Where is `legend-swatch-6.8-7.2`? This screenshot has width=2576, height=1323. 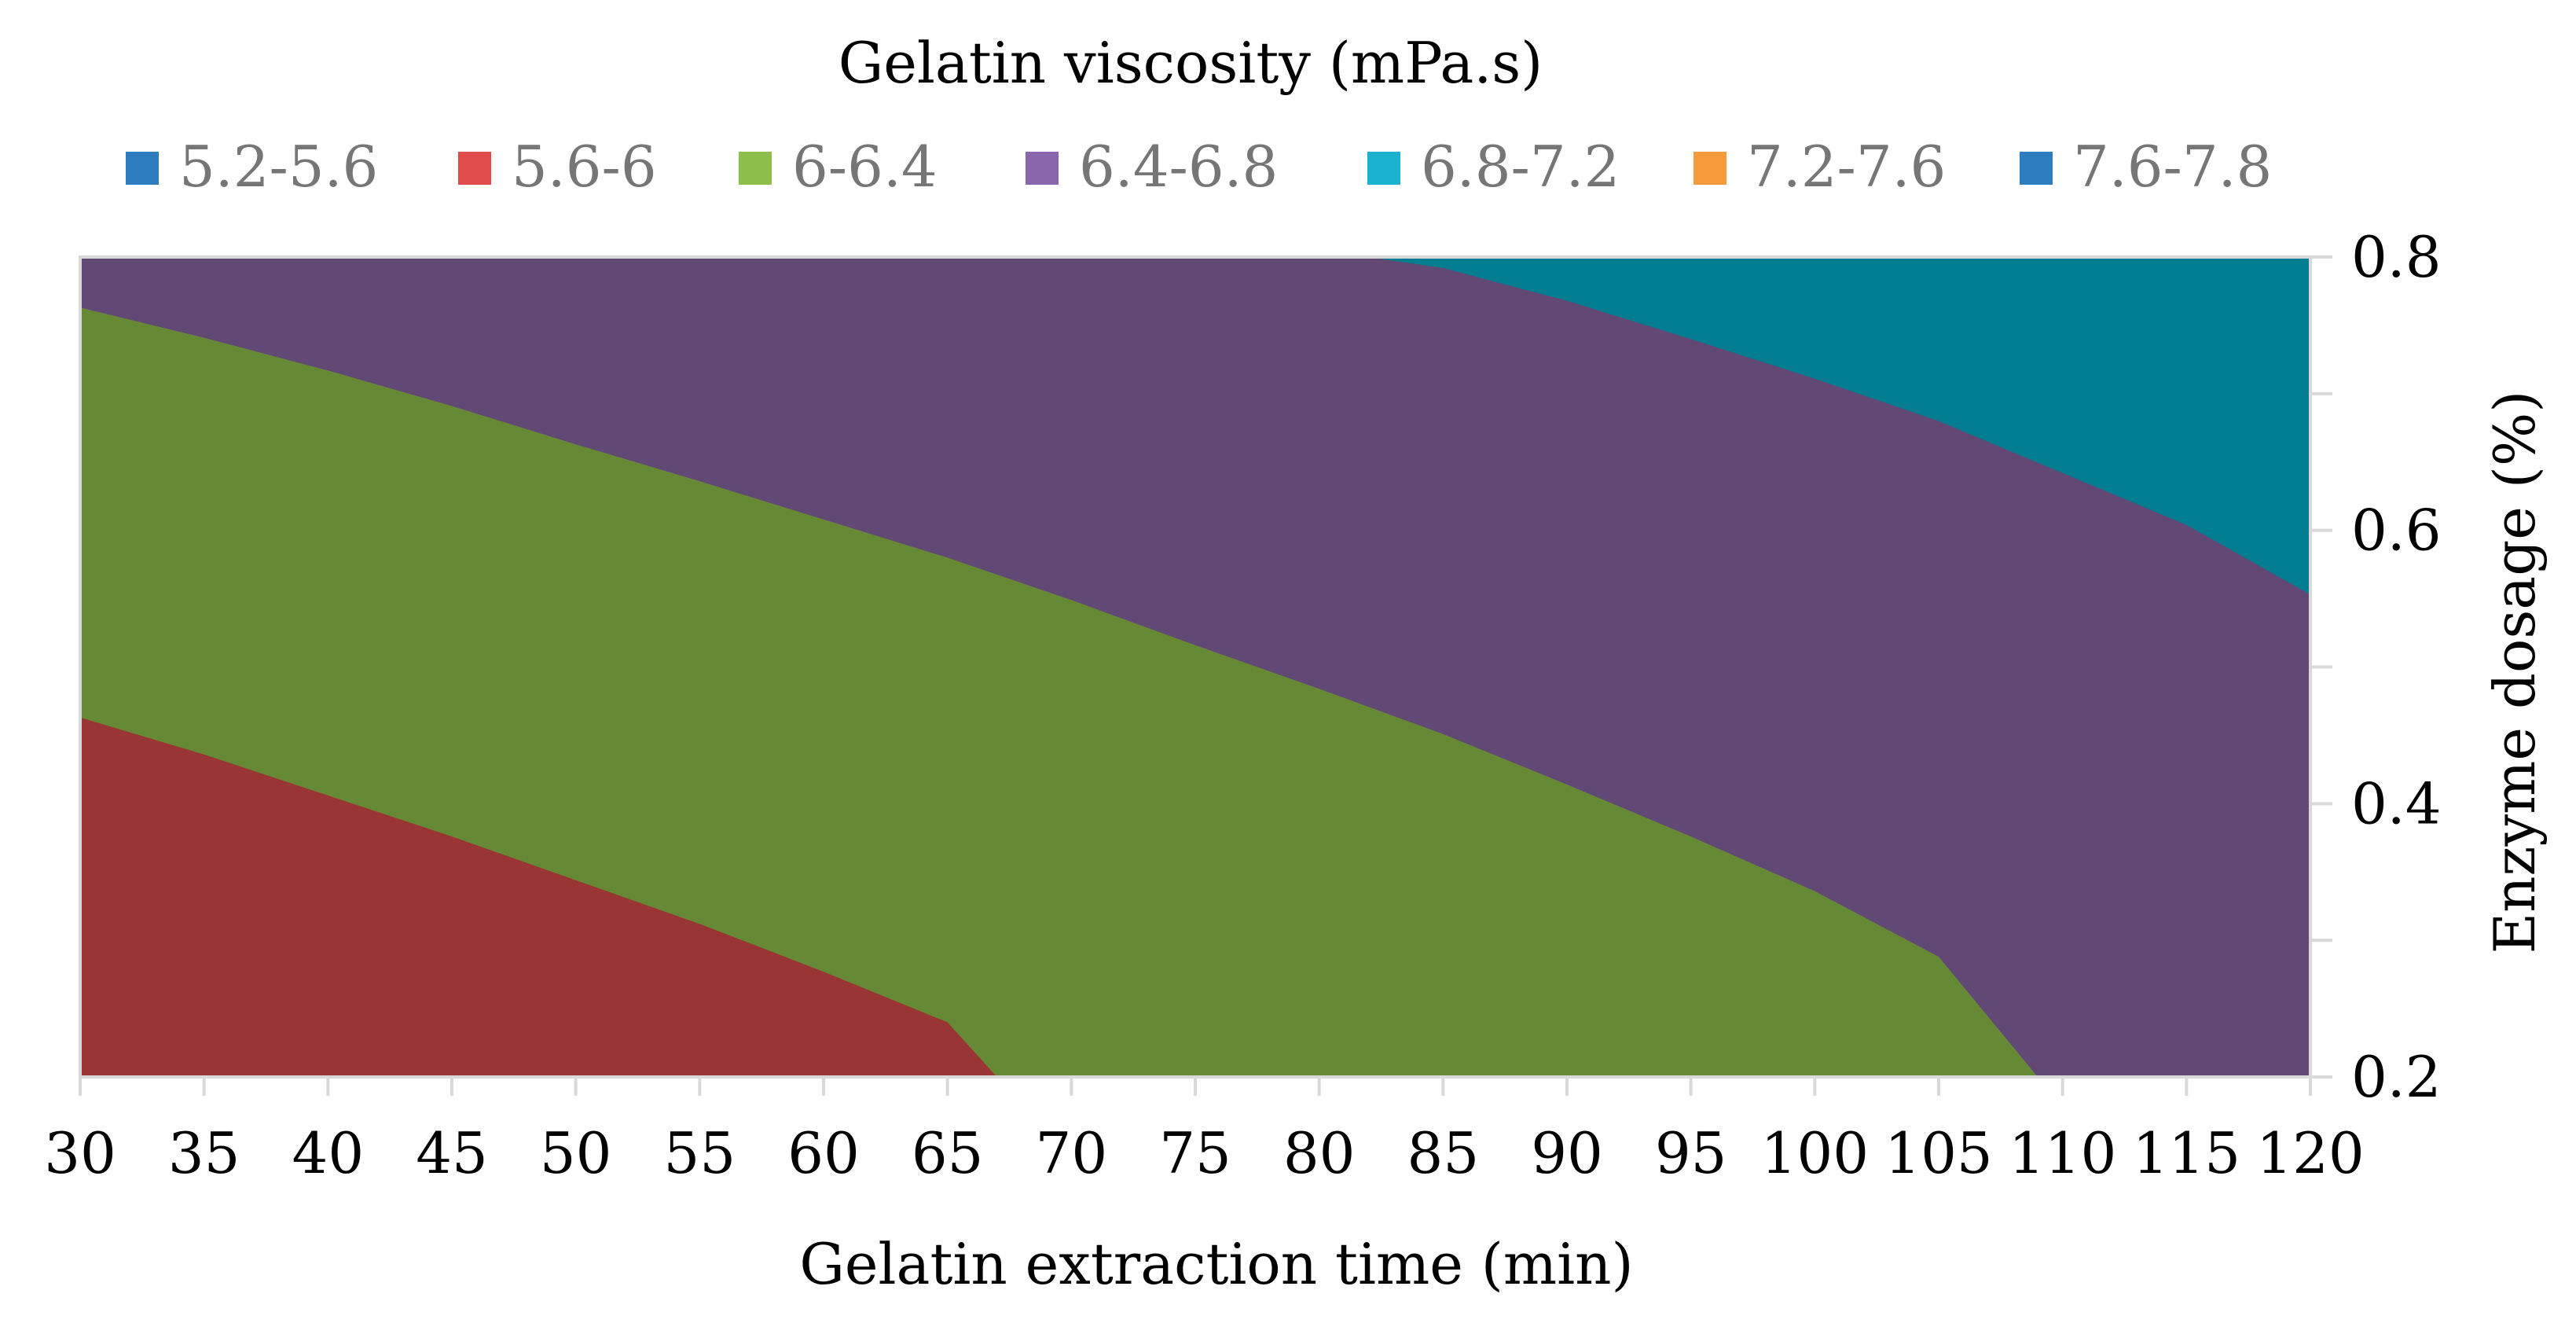
legend-swatch-6.8-7.2 is located at coordinates (1383, 168).